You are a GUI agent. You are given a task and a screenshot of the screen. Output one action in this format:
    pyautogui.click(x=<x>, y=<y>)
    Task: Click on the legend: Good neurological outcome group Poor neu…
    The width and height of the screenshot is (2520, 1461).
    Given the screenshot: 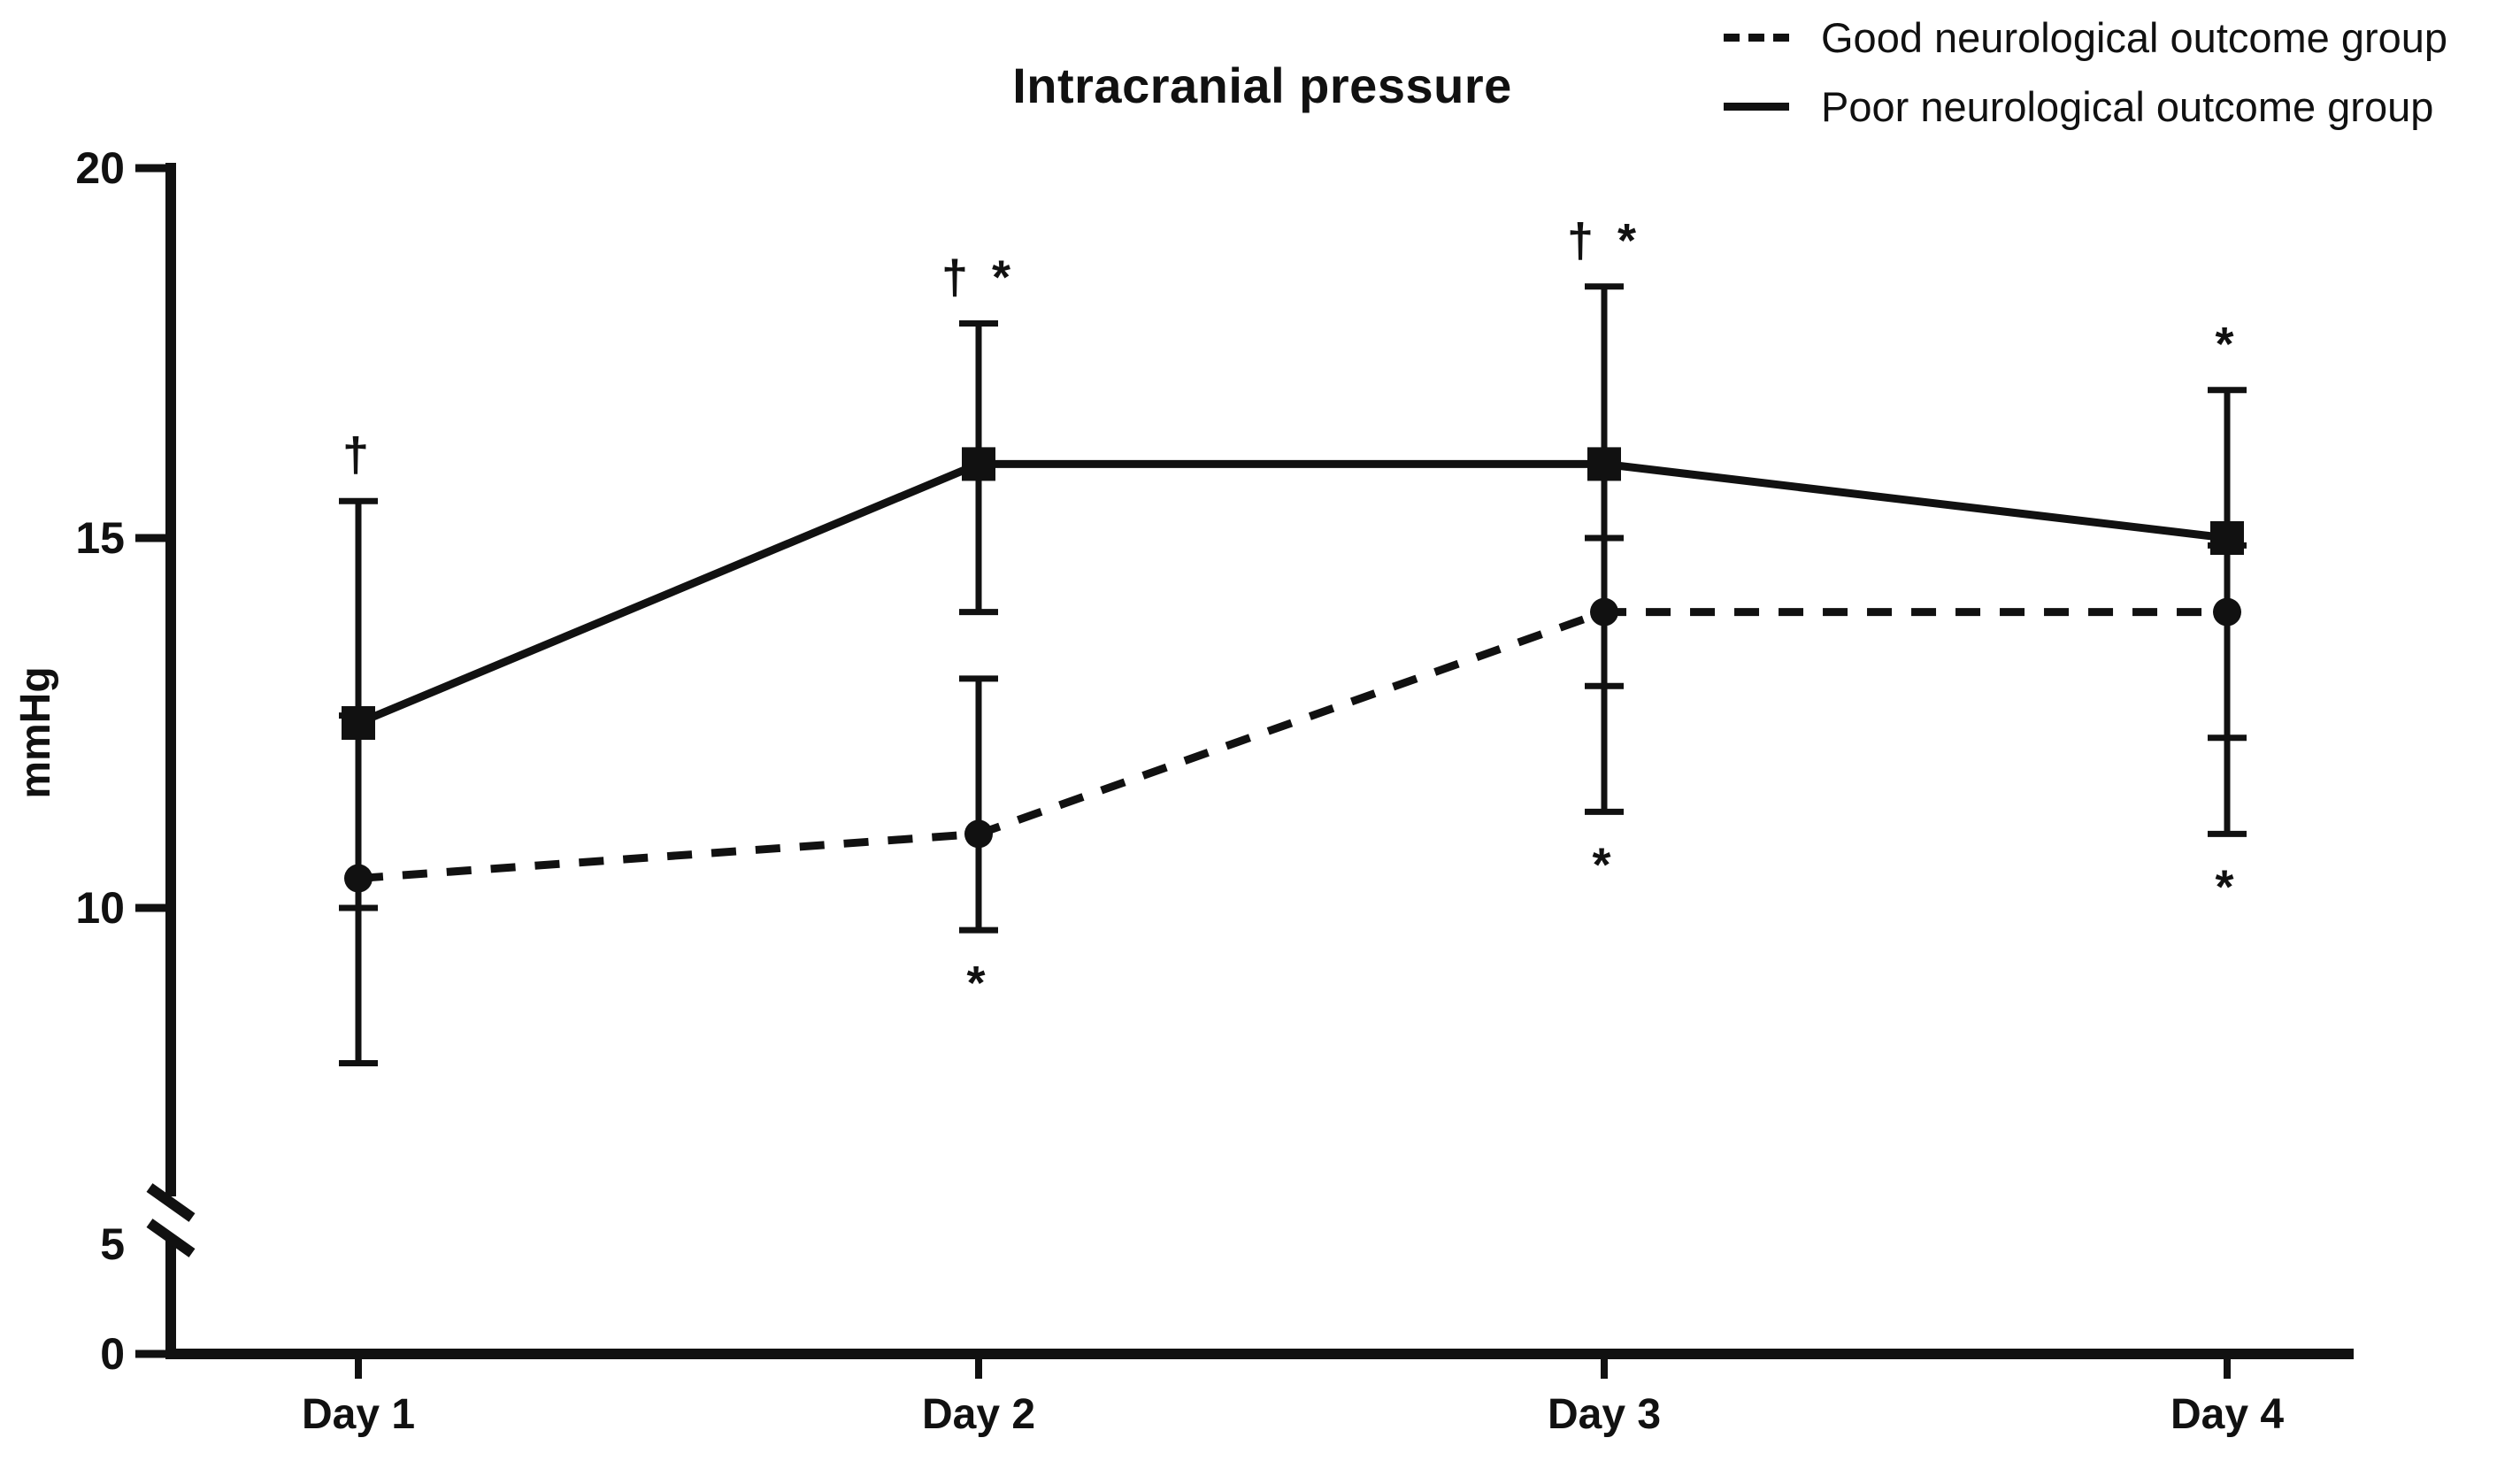 What is the action you would take?
    pyautogui.click(x=2086, y=71)
    